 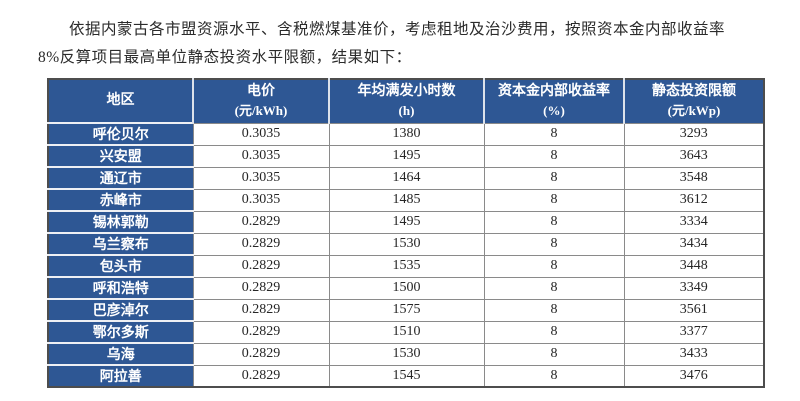 What do you see at coordinates (554, 92) in the screenshot?
I see `column-header-label: 资本金内部收益率` at bounding box center [554, 92].